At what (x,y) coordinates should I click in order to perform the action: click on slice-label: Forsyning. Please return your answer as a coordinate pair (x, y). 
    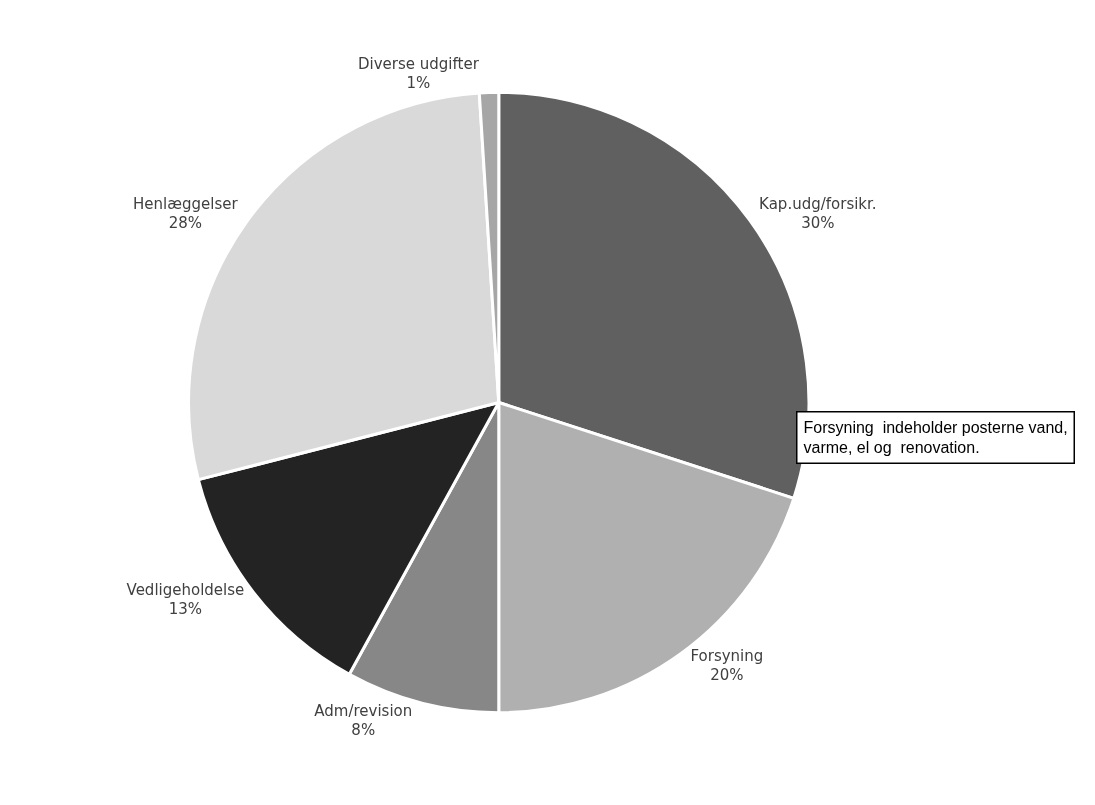
    Looking at the image, I should click on (727, 655).